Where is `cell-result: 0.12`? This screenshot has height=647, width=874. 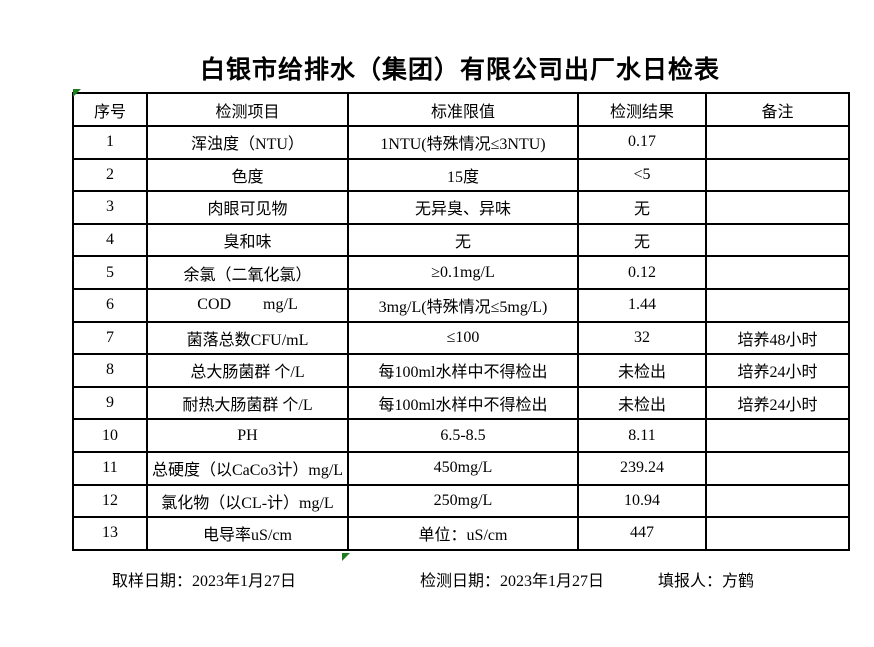 cell-result: 0.12 is located at coordinates (642, 272).